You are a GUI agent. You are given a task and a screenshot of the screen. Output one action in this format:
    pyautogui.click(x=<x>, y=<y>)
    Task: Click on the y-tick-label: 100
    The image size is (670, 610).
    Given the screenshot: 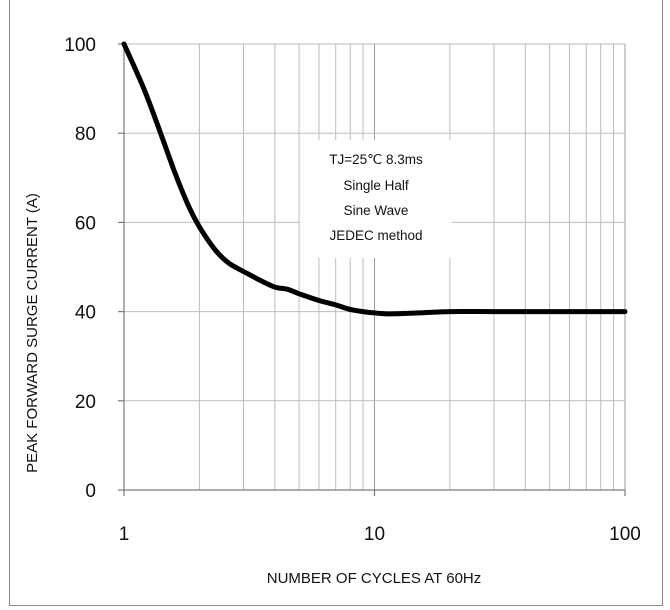 What is the action you would take?
    pyautogui.click(x=80, y=45)
    